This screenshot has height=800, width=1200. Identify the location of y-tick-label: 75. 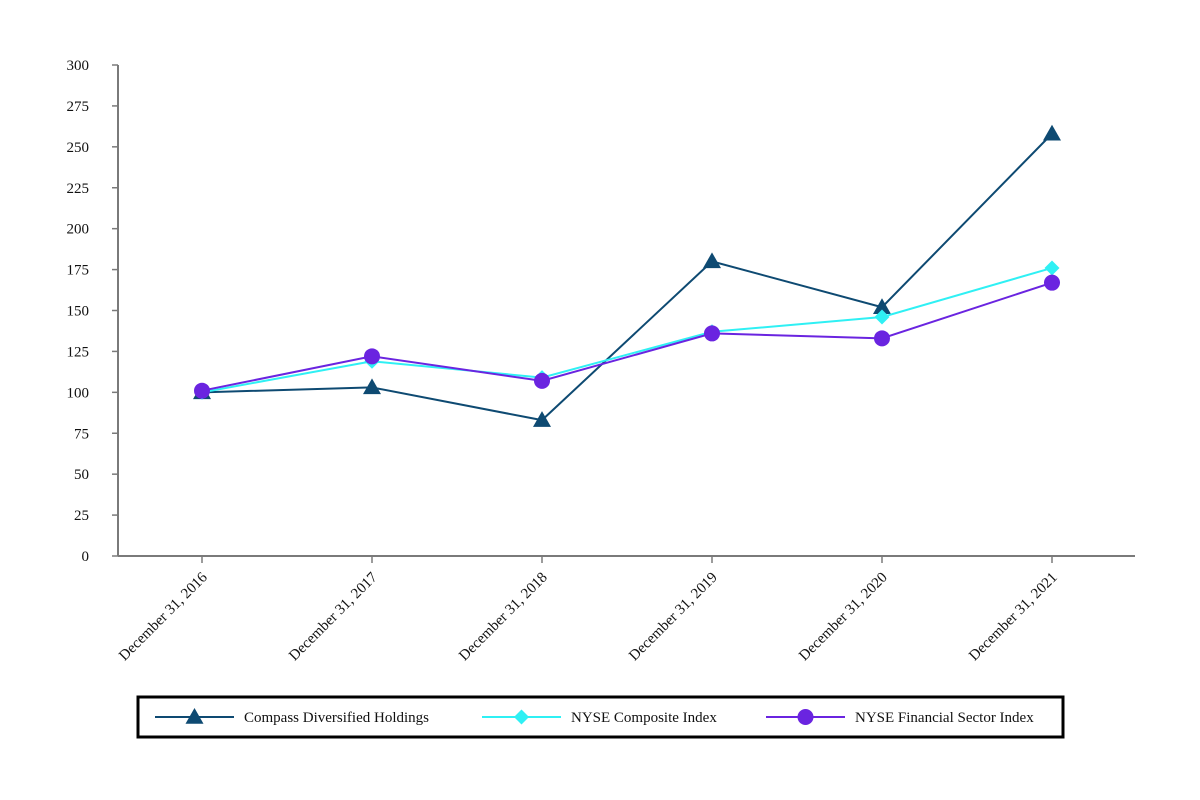
(81, 434).